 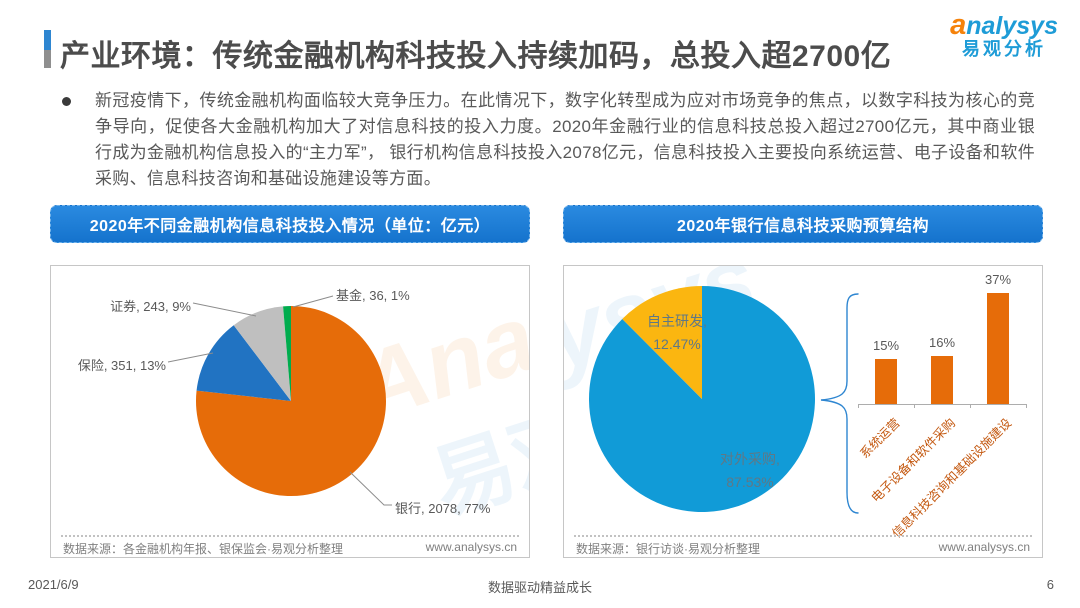 What do you see at coordinates (677, 333) in the screenshot?
I see `pie-label-self-developed: 自主研发, 12.47%` at bounding box center [677, 333].